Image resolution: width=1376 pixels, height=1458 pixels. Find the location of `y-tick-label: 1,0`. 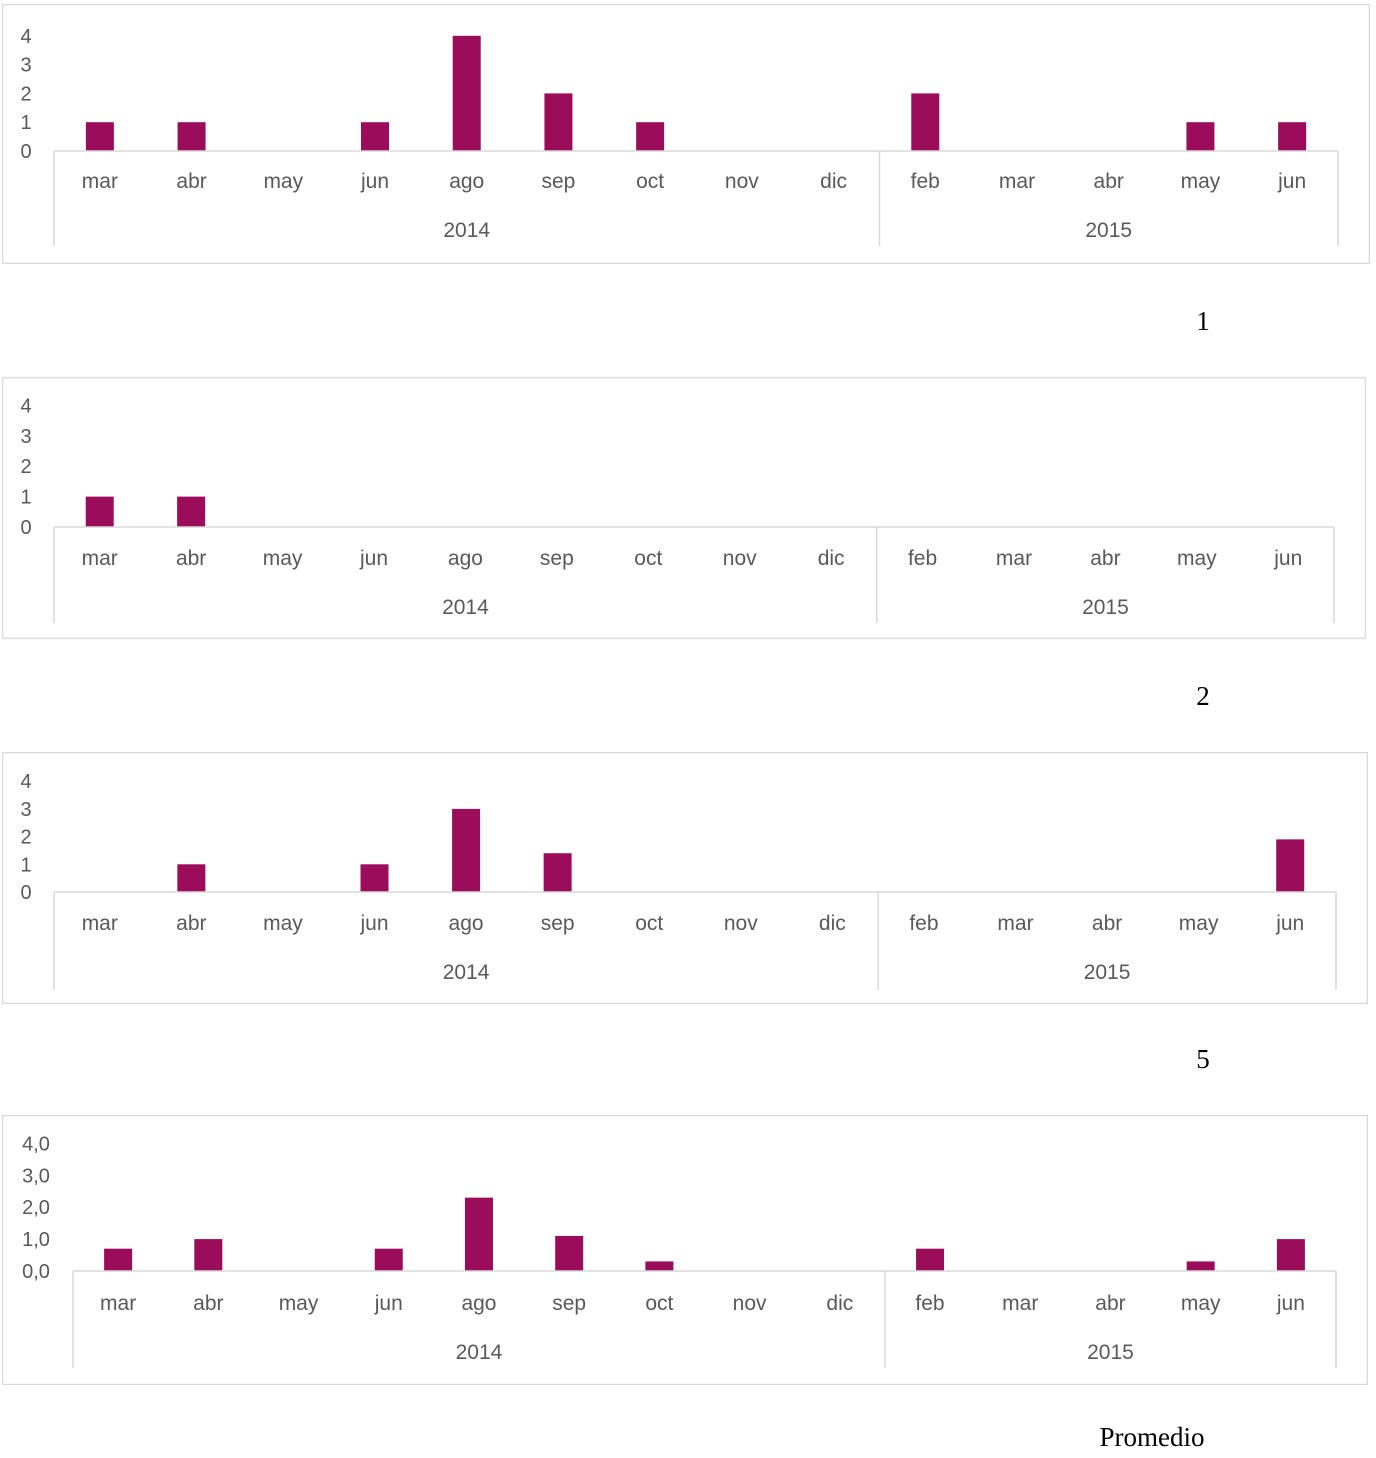

y-tick-label: 1,0 is located at coordinates (36, 1240).